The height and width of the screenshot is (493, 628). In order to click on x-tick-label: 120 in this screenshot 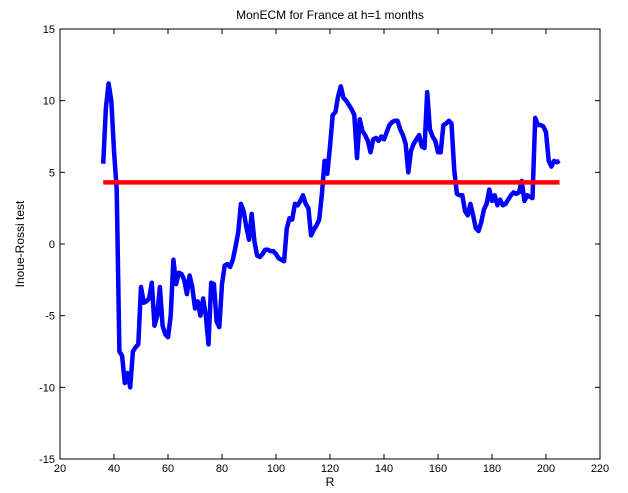, I will do `click(330, 469)`.